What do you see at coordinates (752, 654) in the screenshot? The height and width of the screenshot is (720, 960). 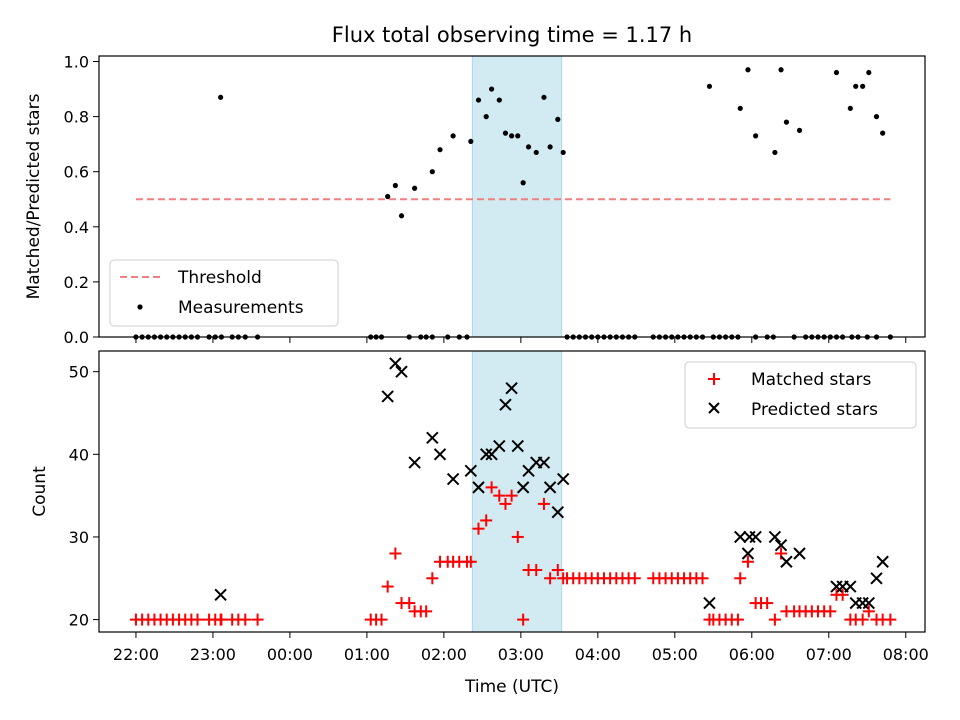 I see `x-tick-label: 06:00` at bounding box center [752, 654].